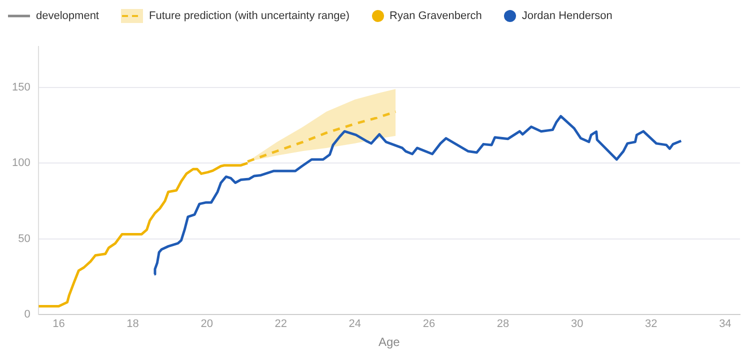 The height and width of the screenshot is (352, 750). What do you see at coordinates (206, 324) in the screenshot?
I see `x-tick-label: 20` at bounding box center [206, 324].